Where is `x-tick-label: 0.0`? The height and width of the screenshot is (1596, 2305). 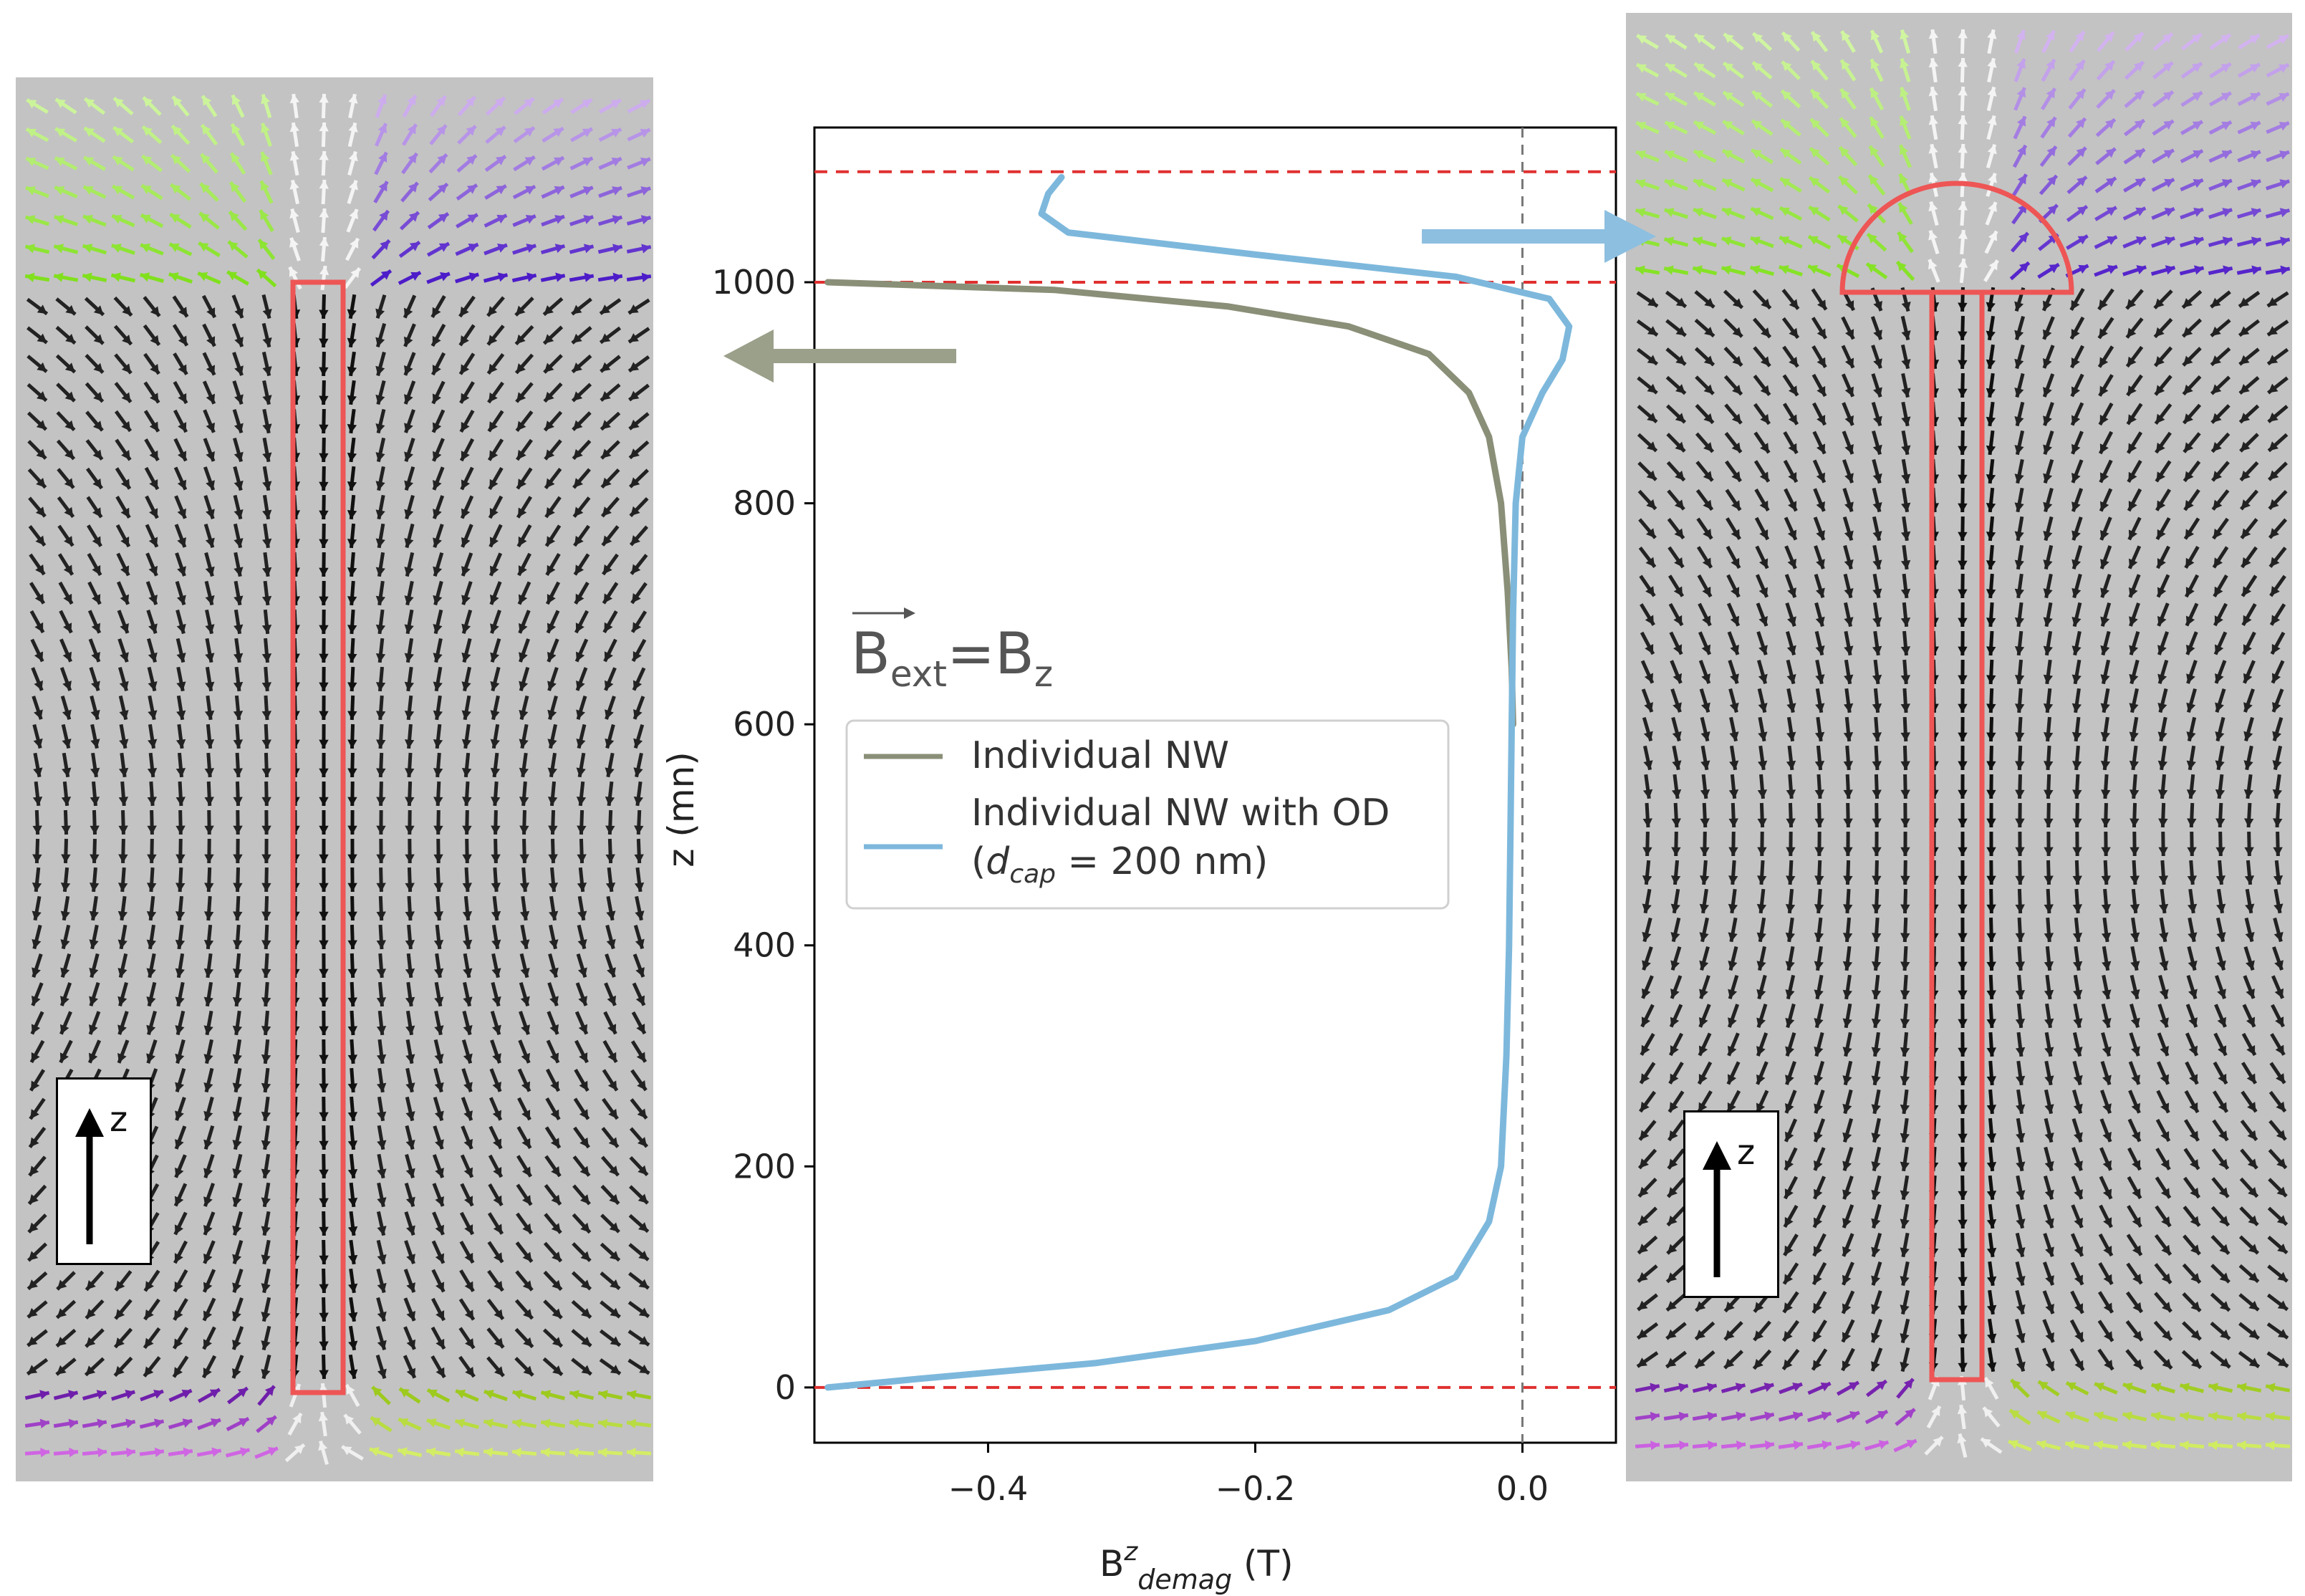
x-tick-label: 0.0 is located at coordinates (1522, 1488).